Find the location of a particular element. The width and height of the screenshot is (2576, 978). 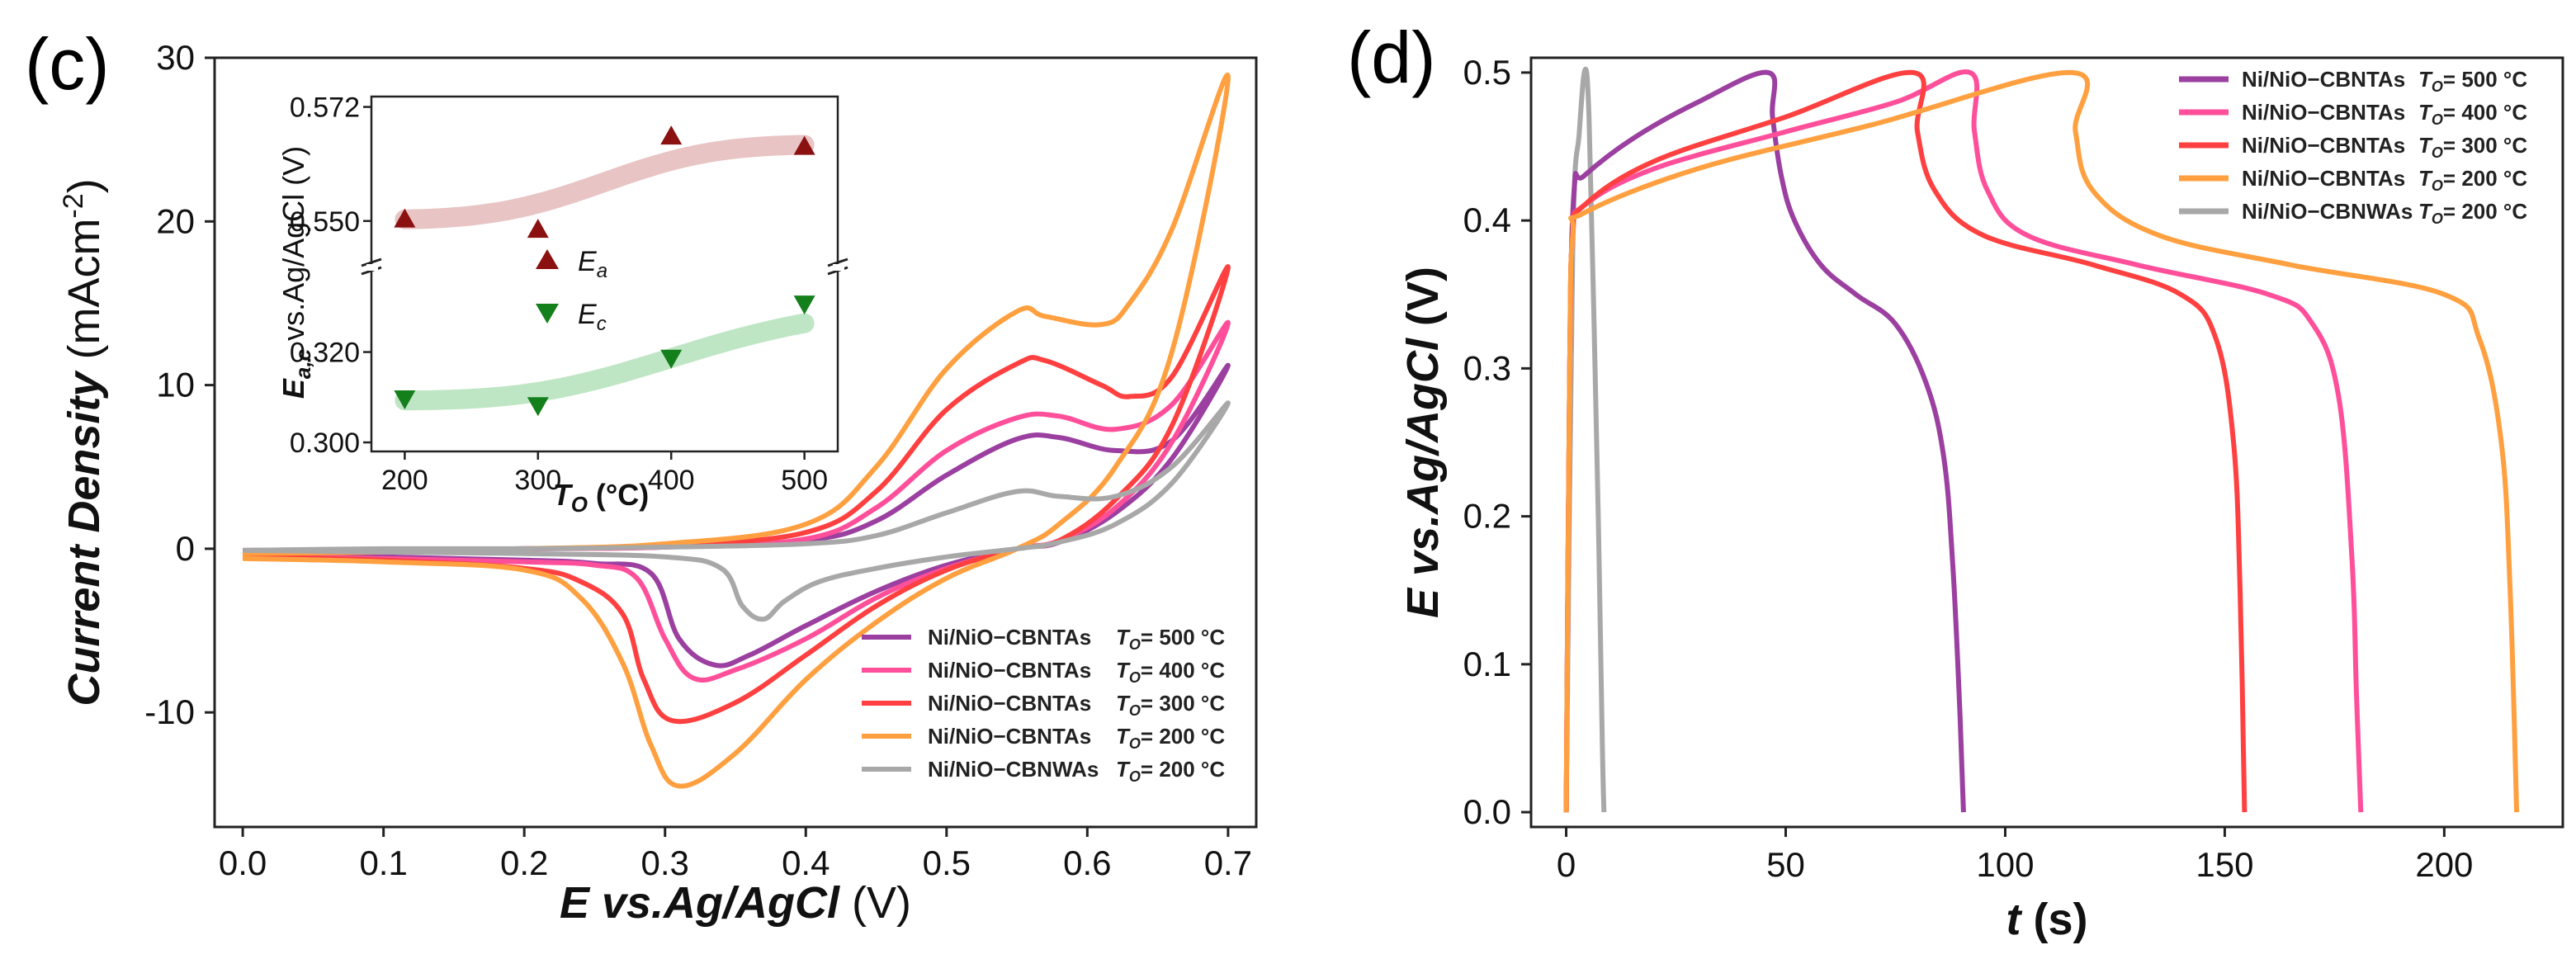

gcd-y-tick-label: 0.2 is located at coordinates (1487, 517).